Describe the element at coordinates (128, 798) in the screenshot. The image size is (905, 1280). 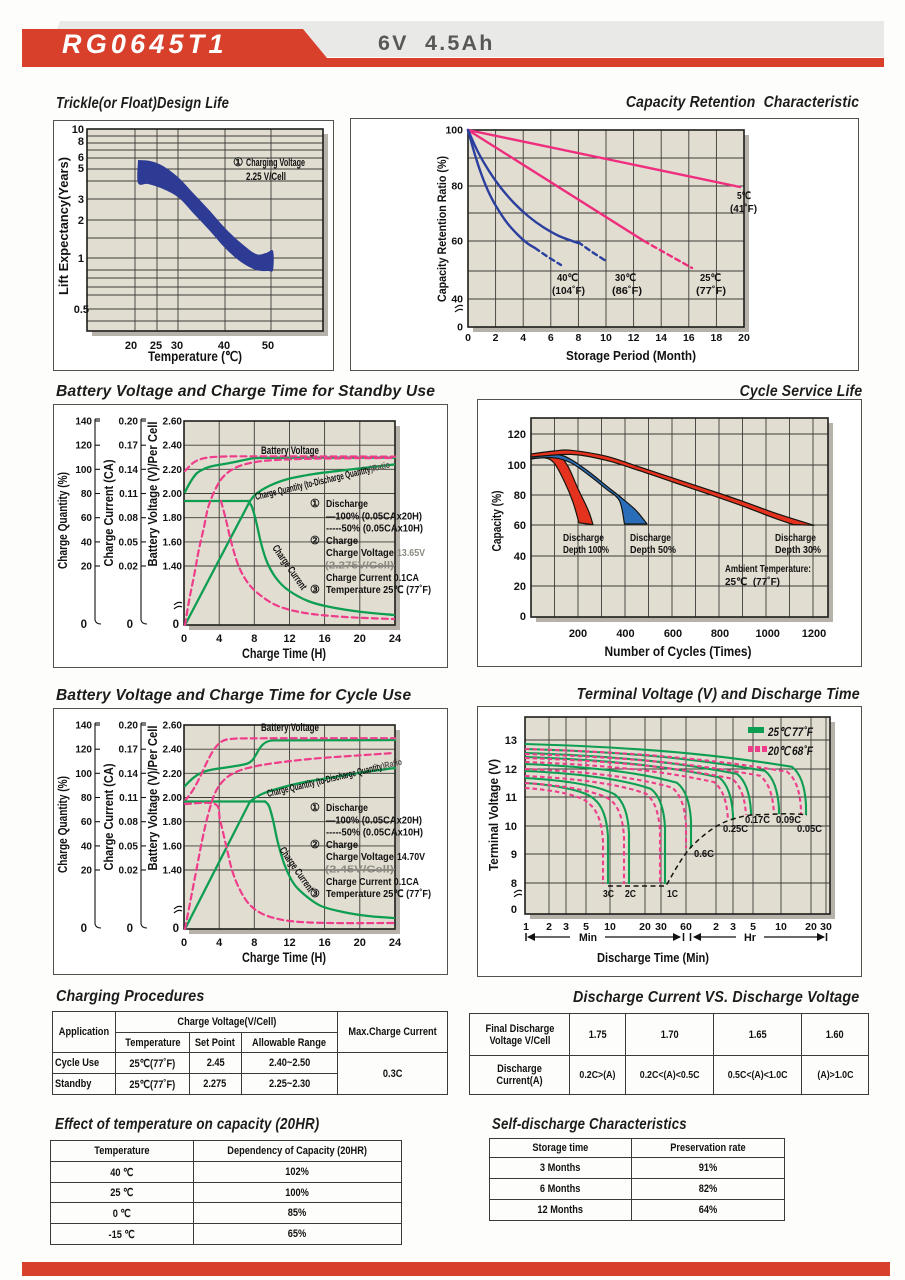
I see `svg-text: 0.11` at that location.